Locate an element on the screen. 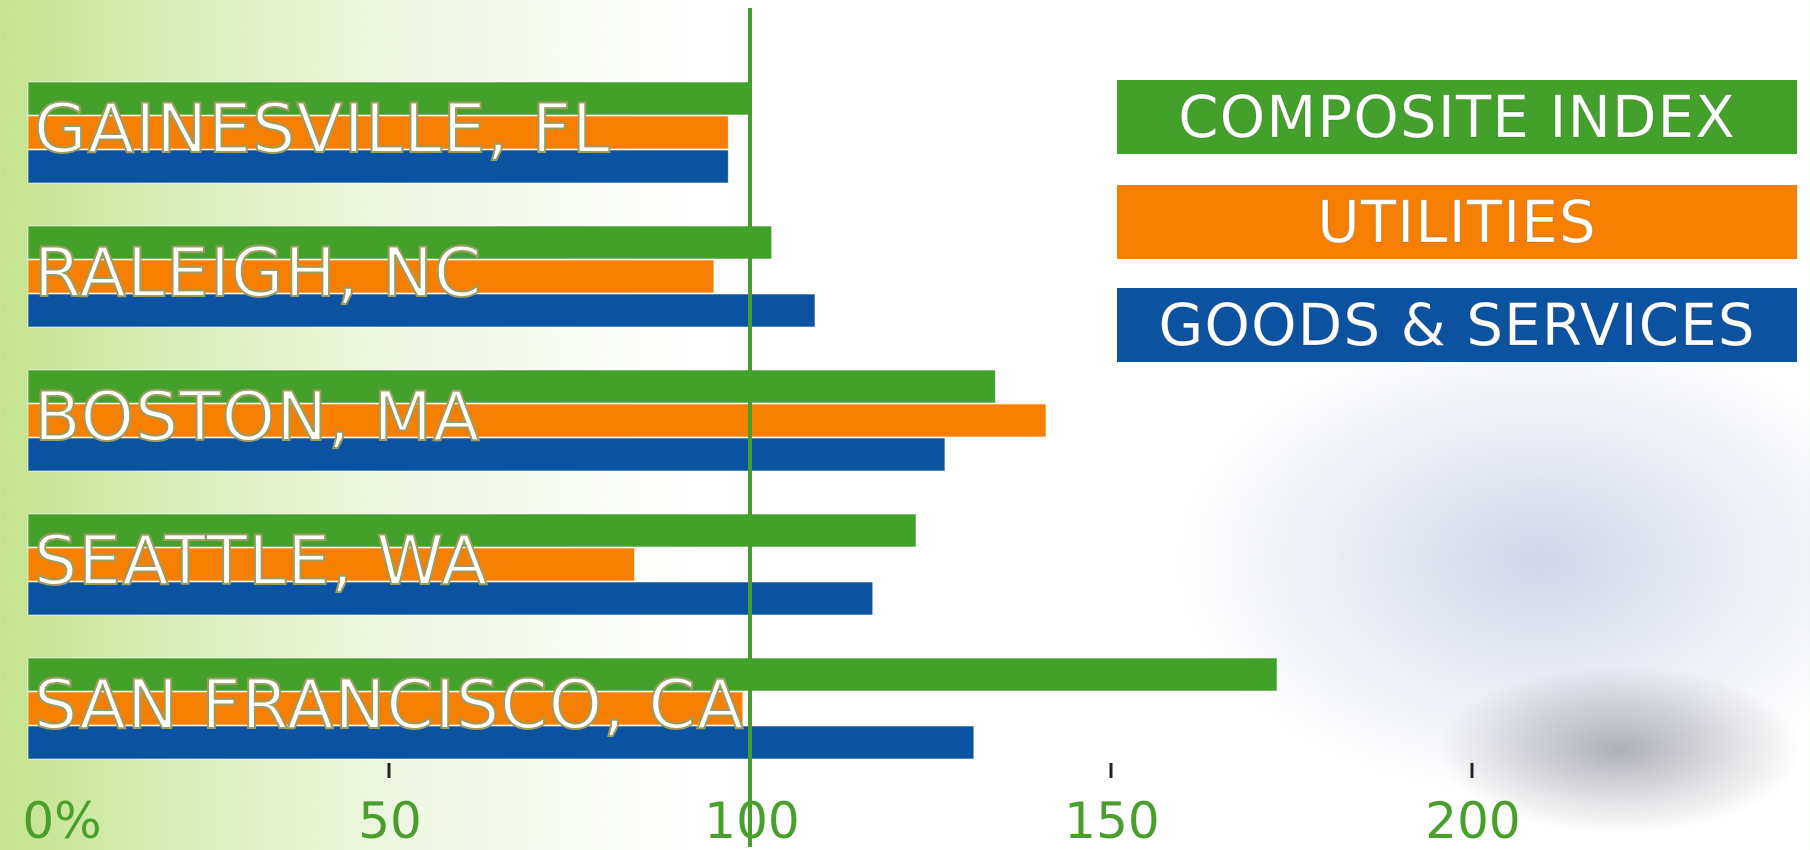 The image size is (1810, 850). legend-label: GOODS & SERVICES is located at coordinates (1457, 325).